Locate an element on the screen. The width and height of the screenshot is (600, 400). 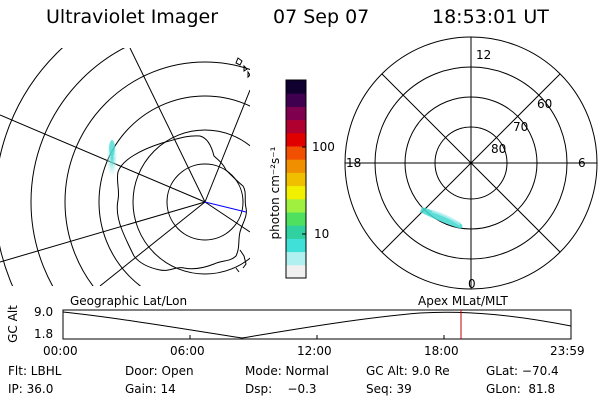
x-tick-0600: 06:00 is located at coordinates (187, 351).